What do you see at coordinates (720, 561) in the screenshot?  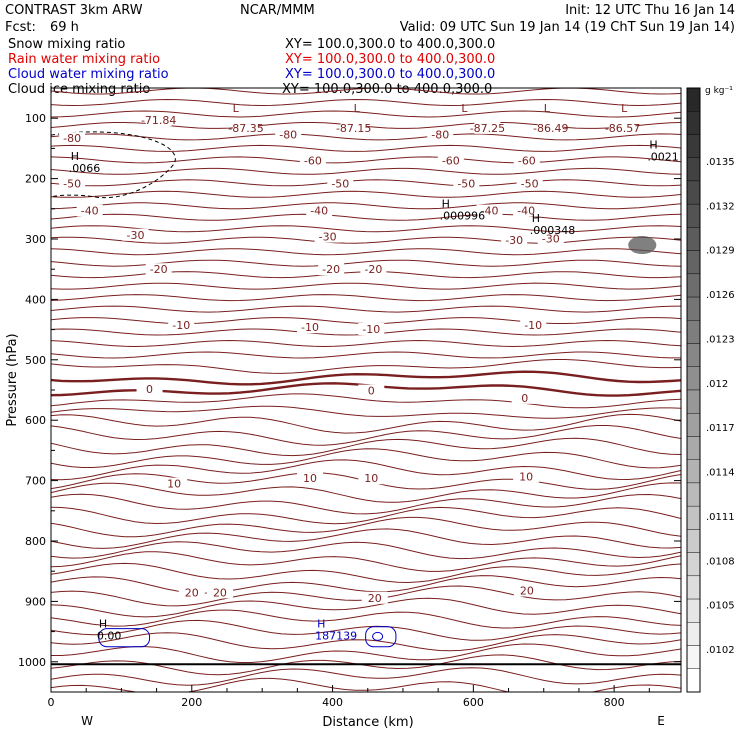 I see `colorbar-label: .0108` at bounding box center [720, 561].